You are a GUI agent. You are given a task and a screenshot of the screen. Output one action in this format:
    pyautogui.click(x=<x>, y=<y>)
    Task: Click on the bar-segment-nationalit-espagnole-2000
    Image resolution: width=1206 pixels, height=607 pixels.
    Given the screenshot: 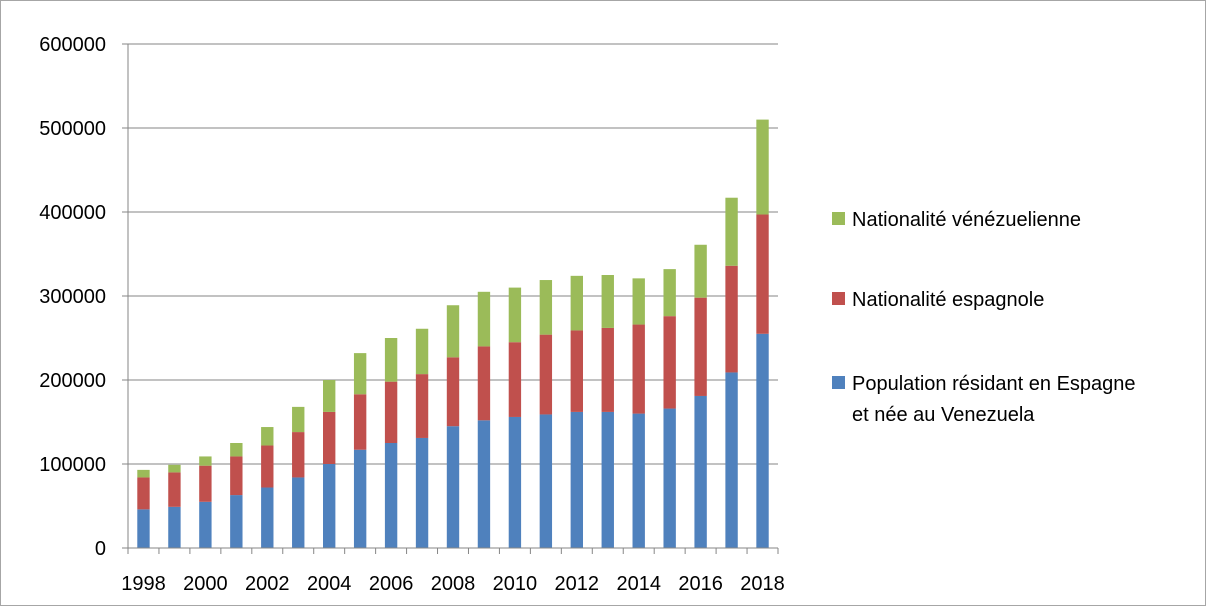 What is the action you would take?
    pyautogui.click(x=205, y=483)
    